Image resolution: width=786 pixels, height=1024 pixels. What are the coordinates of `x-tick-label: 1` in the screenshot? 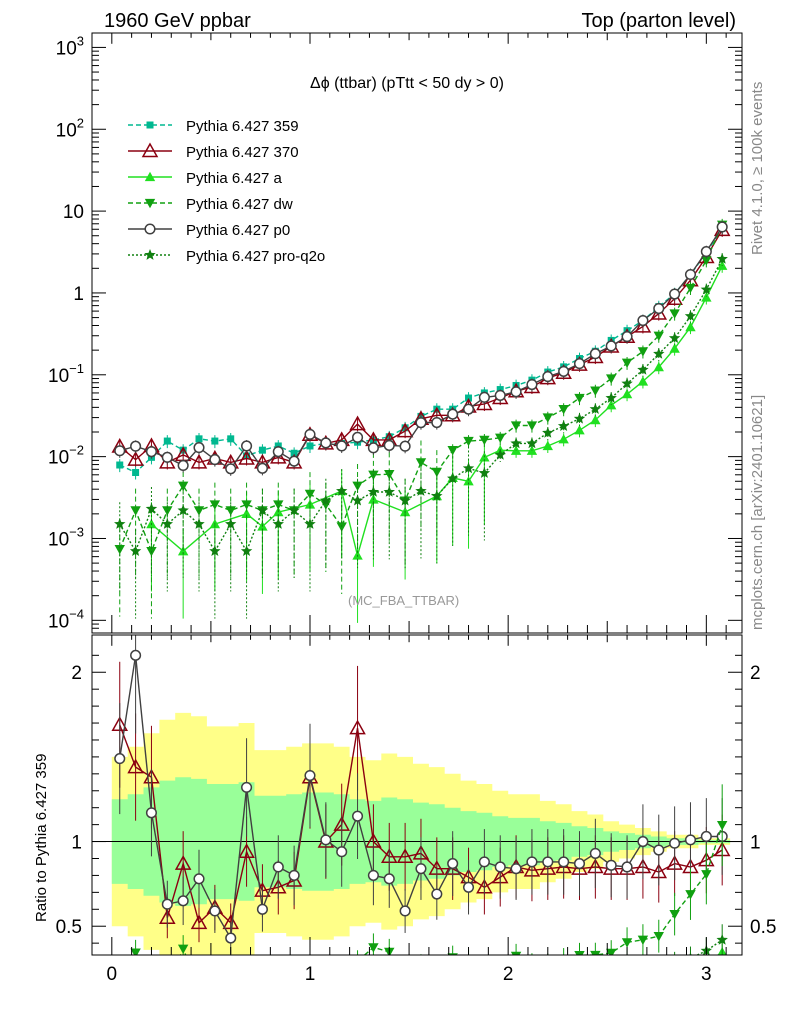 It's located at (310, 974).